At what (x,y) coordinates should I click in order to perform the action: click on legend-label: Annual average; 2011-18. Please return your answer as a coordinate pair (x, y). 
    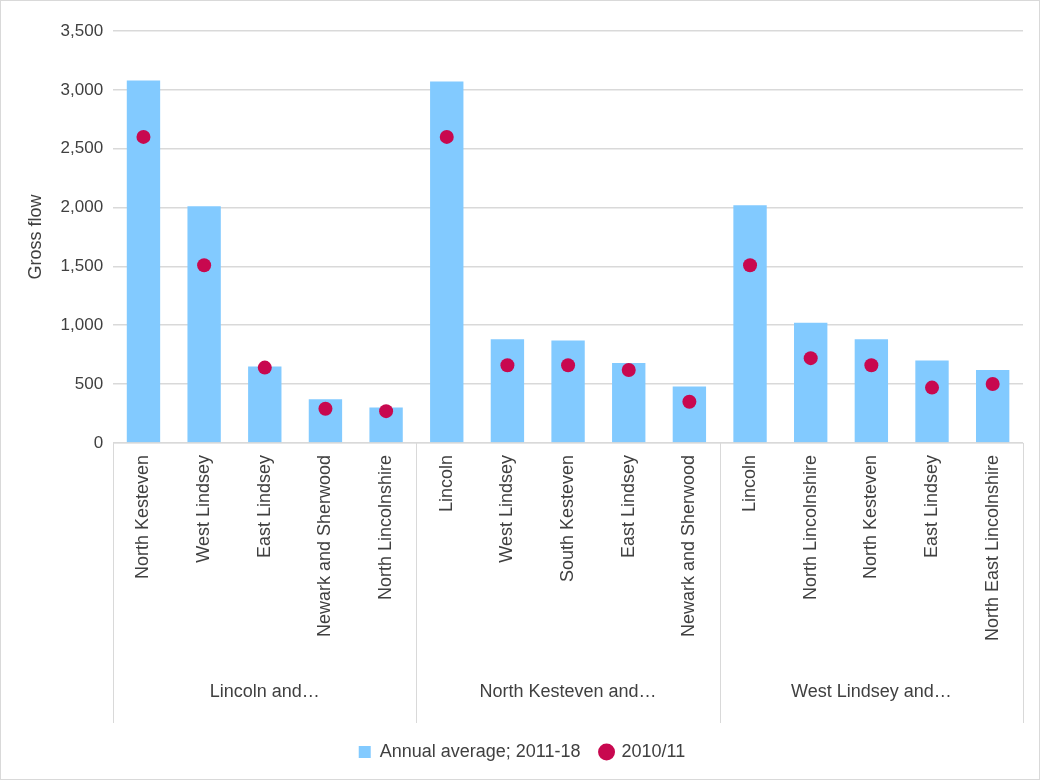
    Looking at the image, I should click on (480, 750).